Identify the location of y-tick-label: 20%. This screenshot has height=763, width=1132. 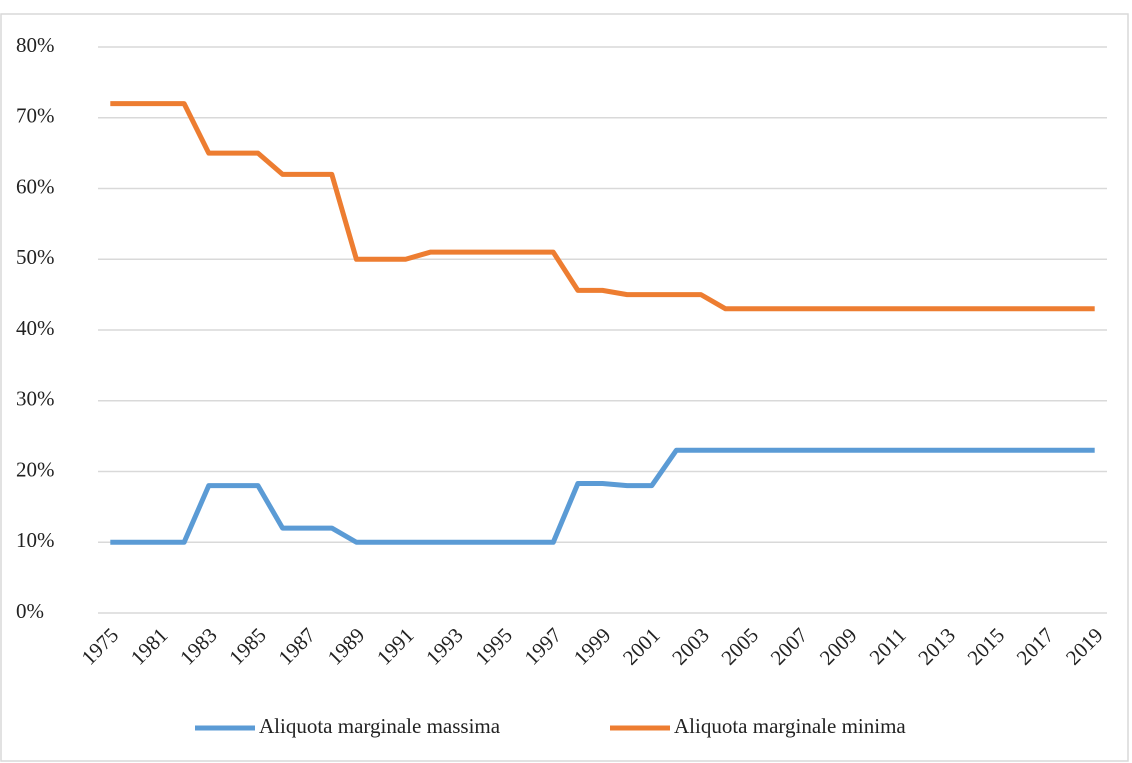
(35, 469).